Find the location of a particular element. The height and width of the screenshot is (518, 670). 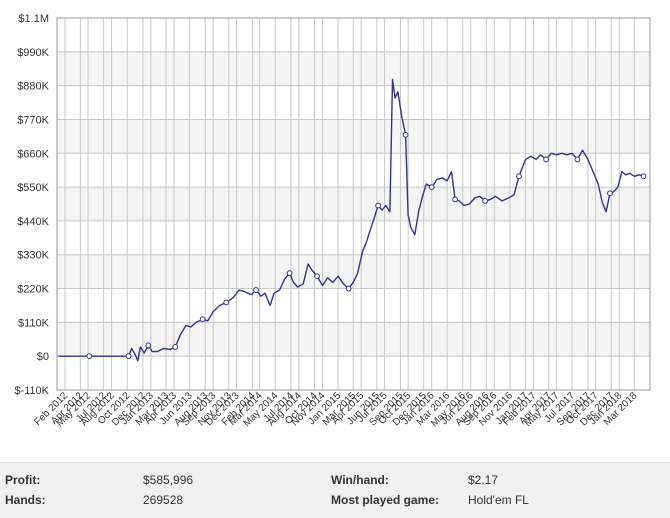

y-tick-label: $0 is located at coordinates (43, 357).